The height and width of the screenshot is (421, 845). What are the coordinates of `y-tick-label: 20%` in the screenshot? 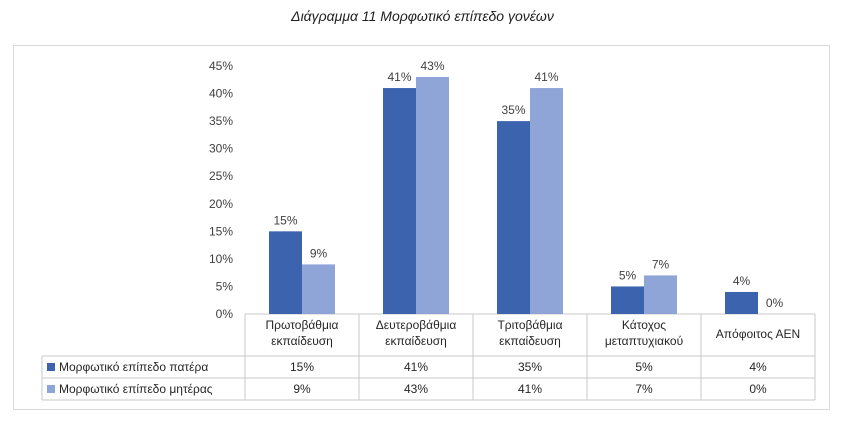 It's located at (221, 204).